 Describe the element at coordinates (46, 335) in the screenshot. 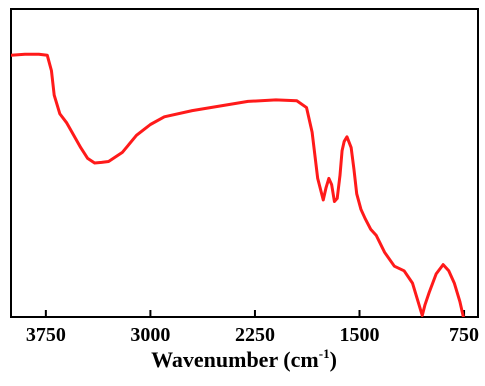

I see `x-tick-label: 3750` at that location.